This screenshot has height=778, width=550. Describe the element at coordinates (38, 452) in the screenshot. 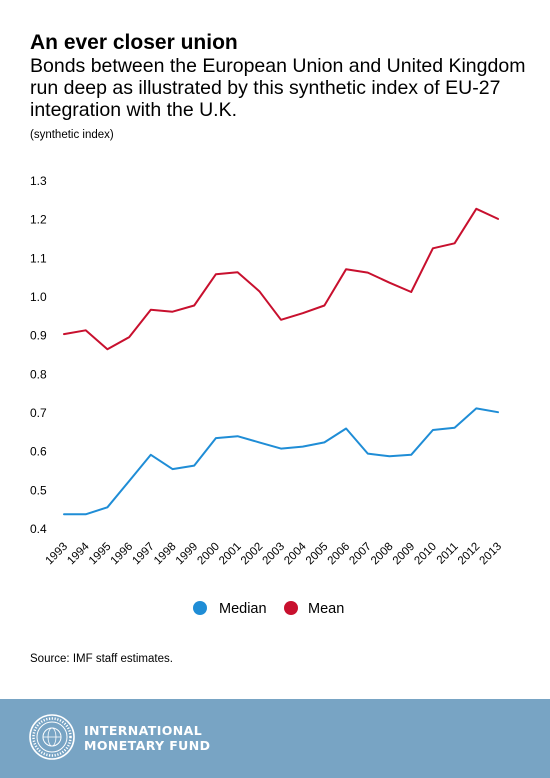

I see `y-tick-label: 0.6` at that location.